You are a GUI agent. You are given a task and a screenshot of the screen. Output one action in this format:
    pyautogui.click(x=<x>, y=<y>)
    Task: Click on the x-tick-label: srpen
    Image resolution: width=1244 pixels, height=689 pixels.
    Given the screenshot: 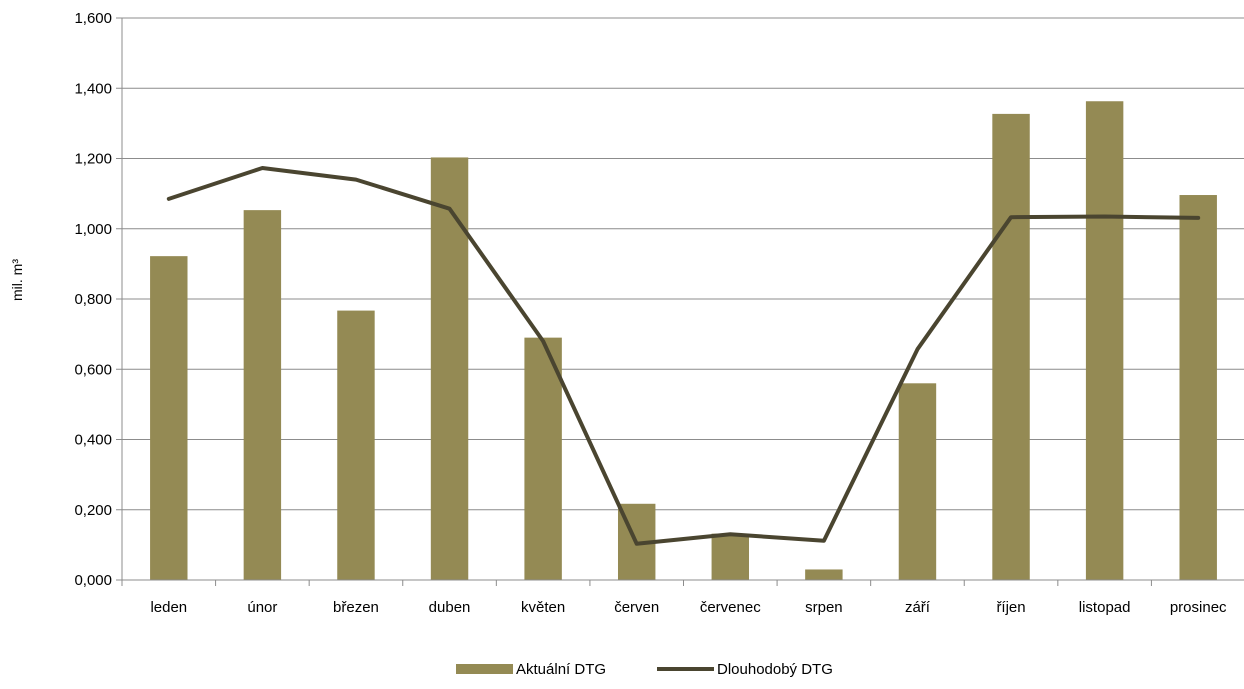 What is the action you would take?
    pyautogui.click(x=824, y=607)
    